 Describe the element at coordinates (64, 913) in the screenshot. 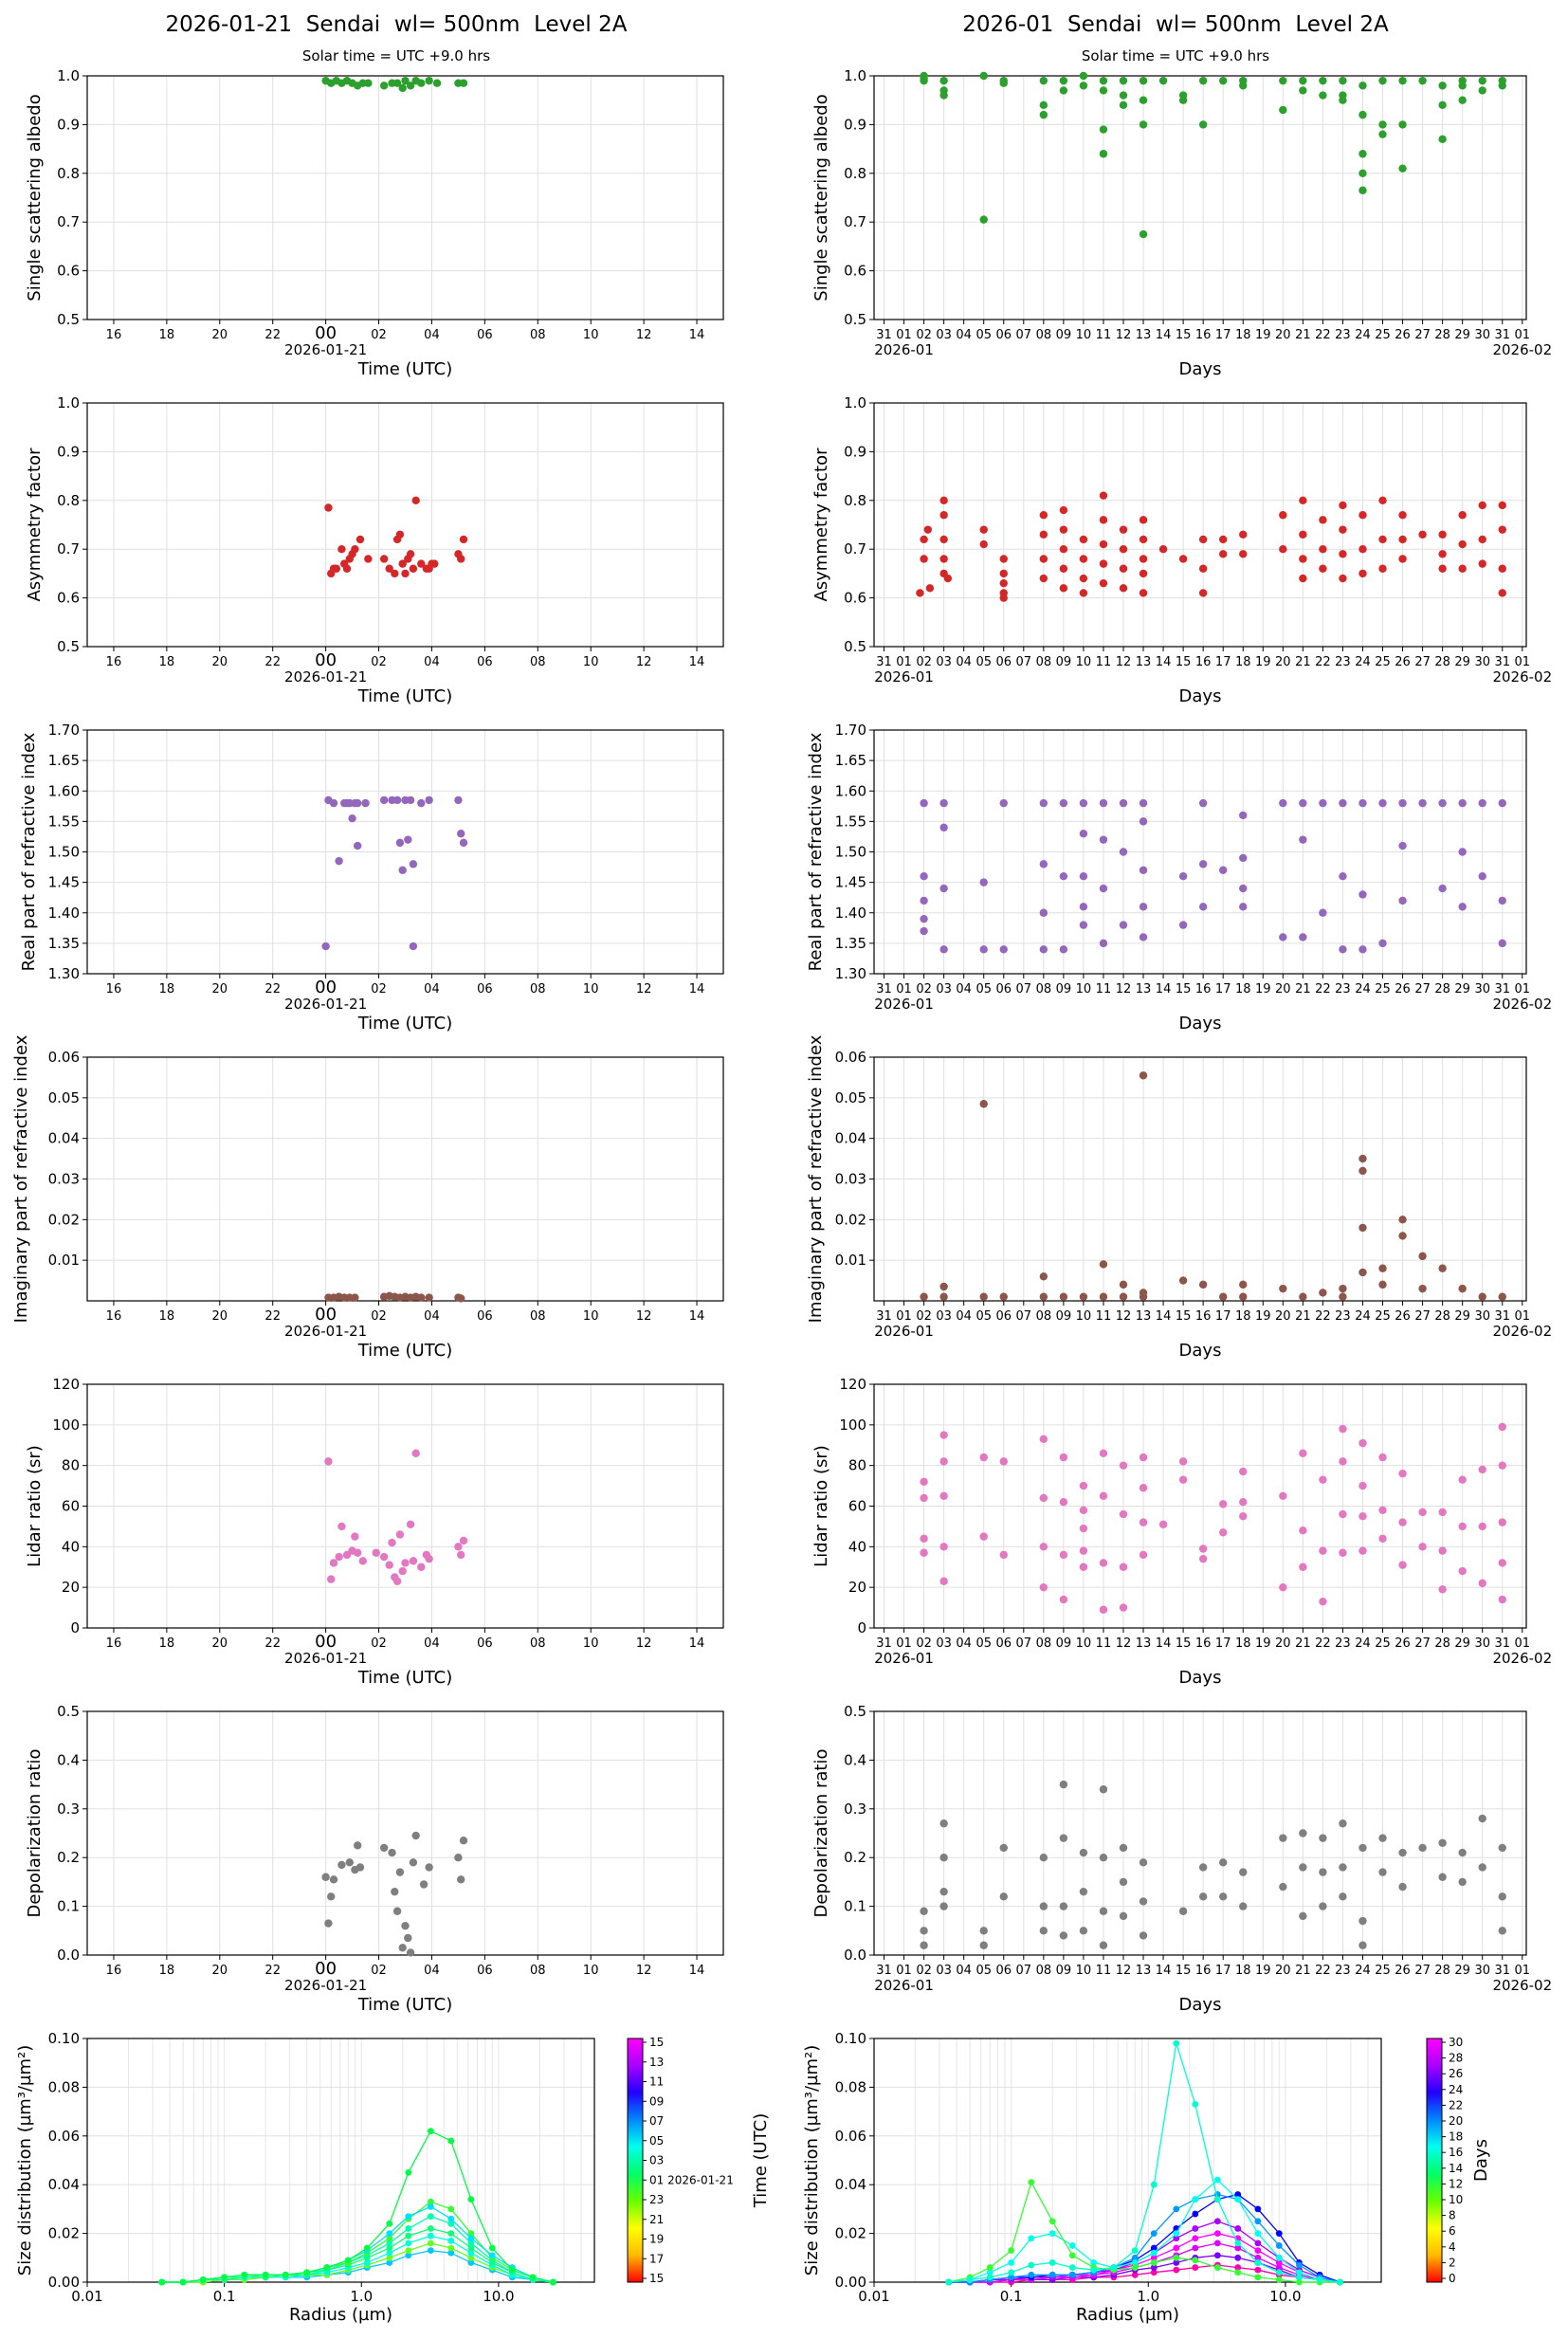

I see `daily-y-tick-label: 1.40` at that location.